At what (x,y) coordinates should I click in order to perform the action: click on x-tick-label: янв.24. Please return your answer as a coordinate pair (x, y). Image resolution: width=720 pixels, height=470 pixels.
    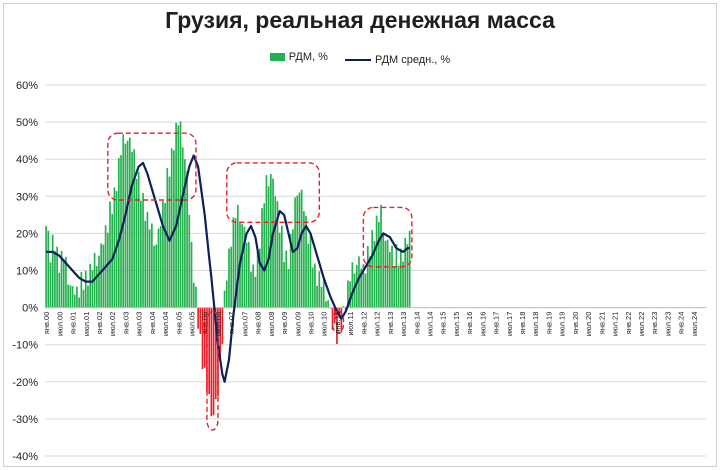
    Looking at the image, I should click on (681, 323).